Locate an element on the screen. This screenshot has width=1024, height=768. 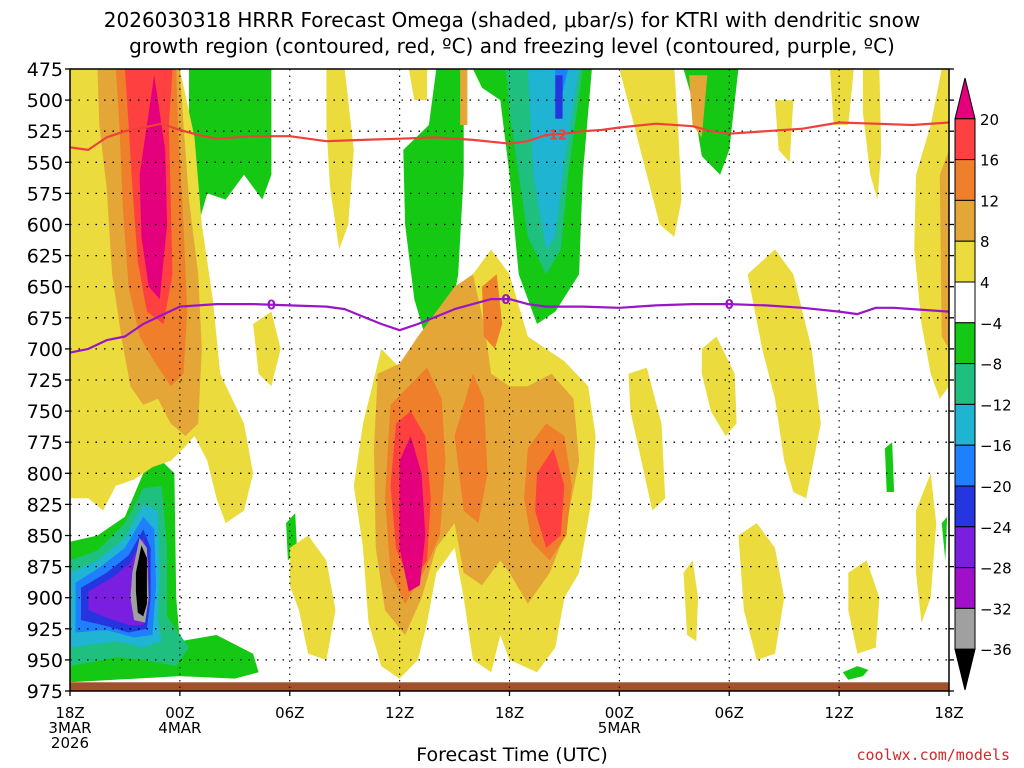
x-tick-label: 4MAR is located at coordinates (179, 728).